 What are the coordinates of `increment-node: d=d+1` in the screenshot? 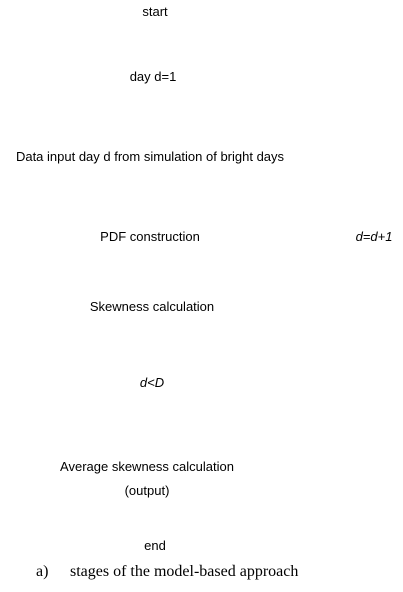 It's located at (374, 236).